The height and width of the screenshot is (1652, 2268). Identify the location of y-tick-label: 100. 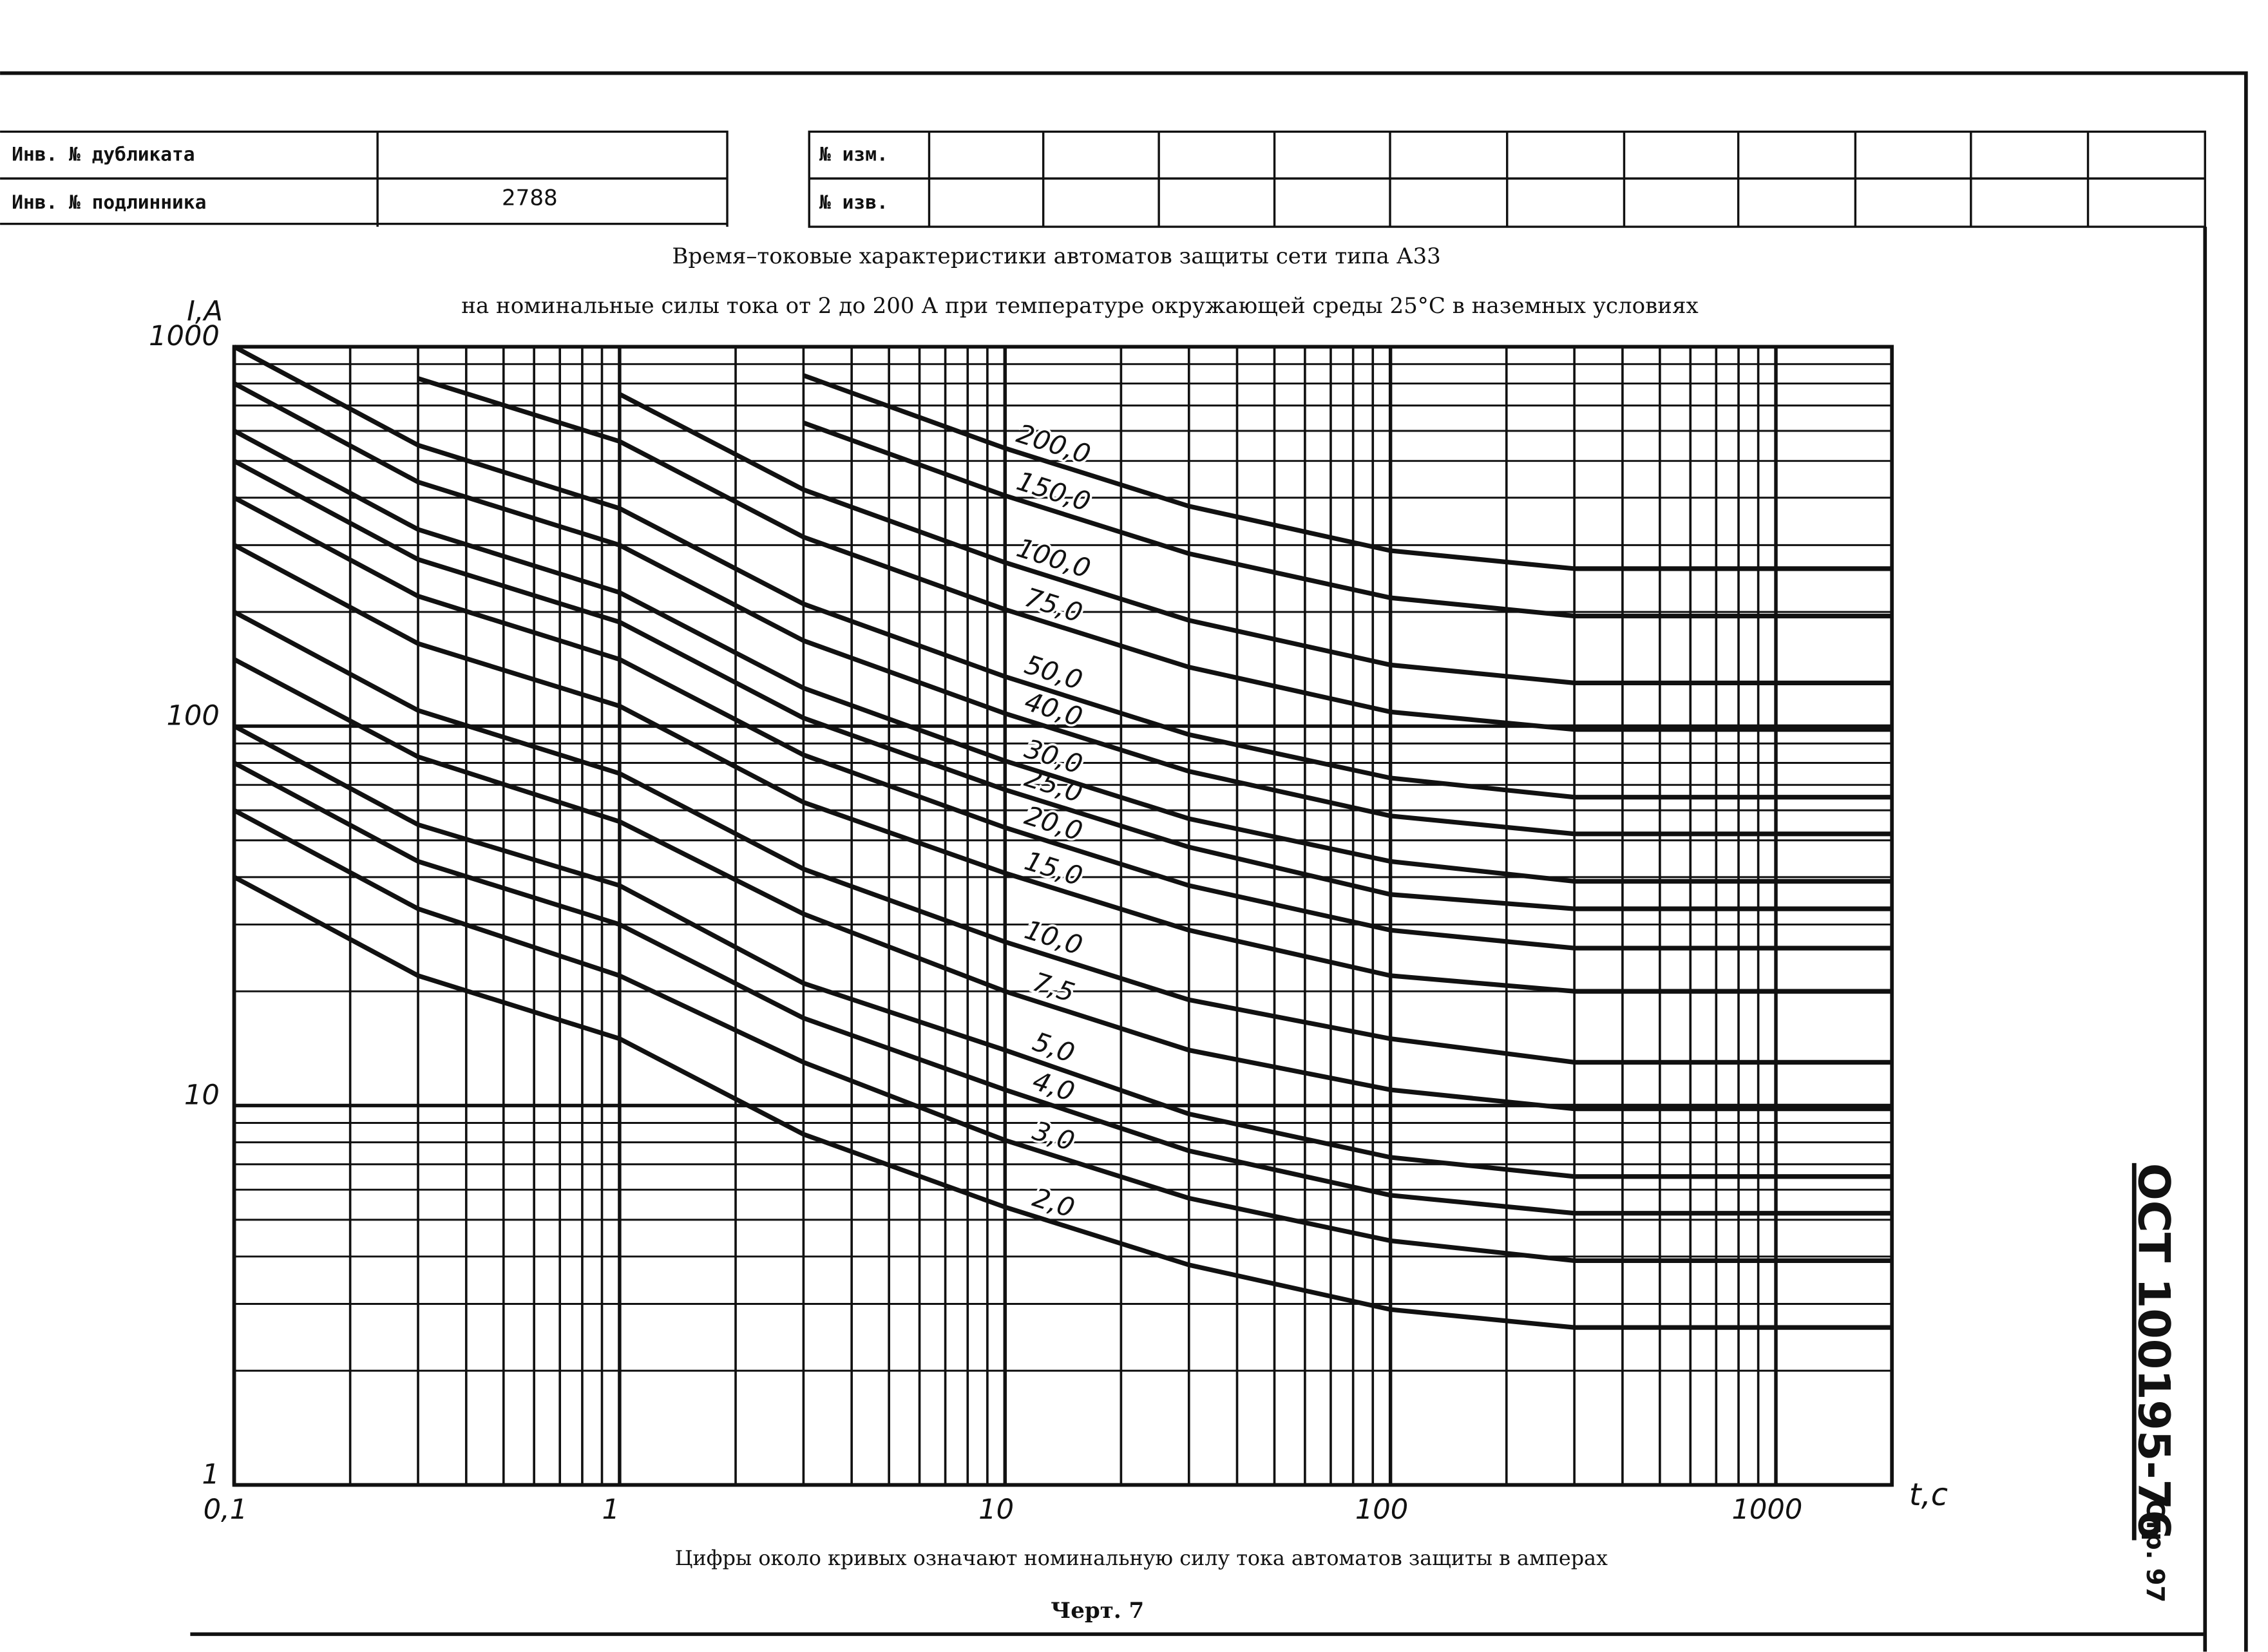
(192, 715).